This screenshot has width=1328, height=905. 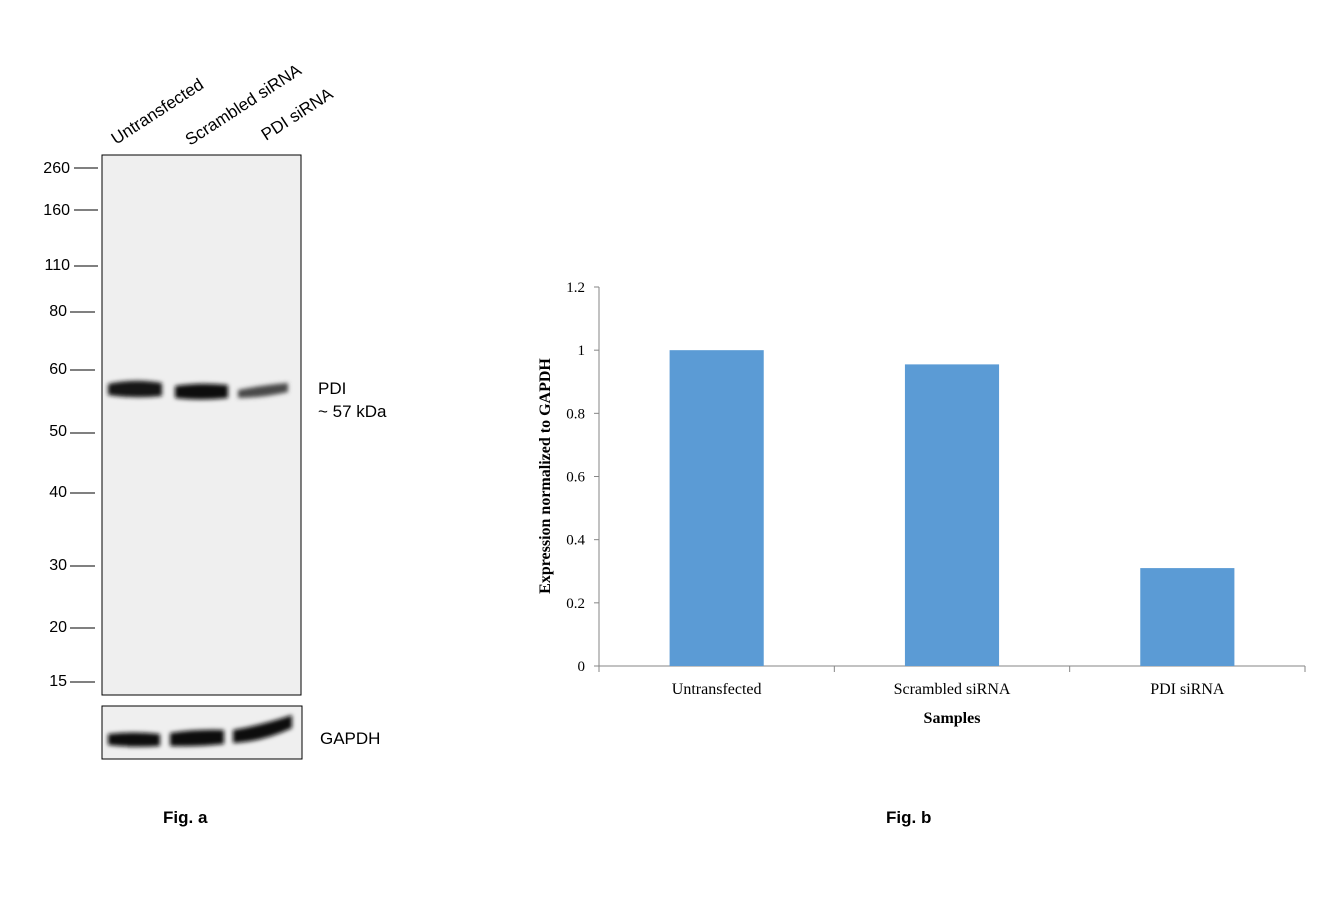 I want to click on bar-pdi-sirna, so click(x=1187, y=617).